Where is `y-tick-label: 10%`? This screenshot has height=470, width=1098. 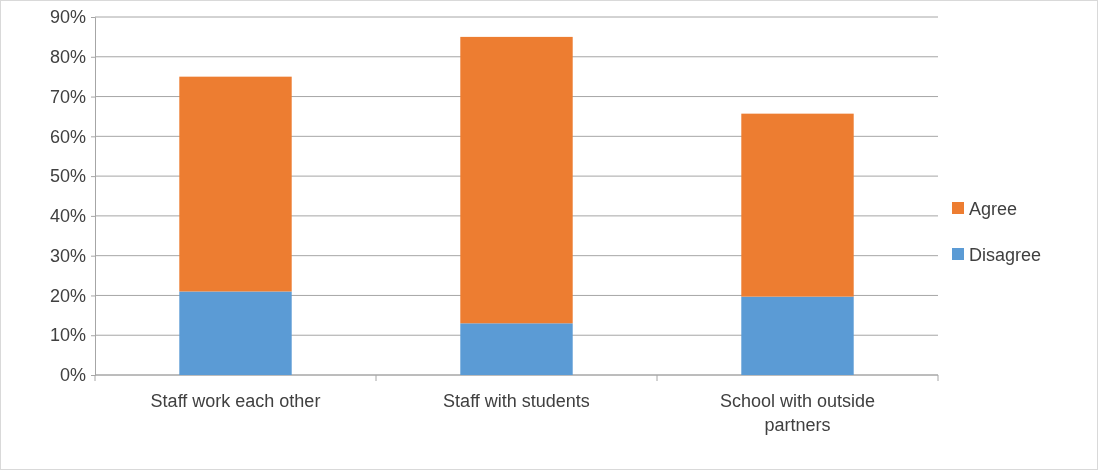
y-tick-label: 10% is located at coordinates (67, 335).